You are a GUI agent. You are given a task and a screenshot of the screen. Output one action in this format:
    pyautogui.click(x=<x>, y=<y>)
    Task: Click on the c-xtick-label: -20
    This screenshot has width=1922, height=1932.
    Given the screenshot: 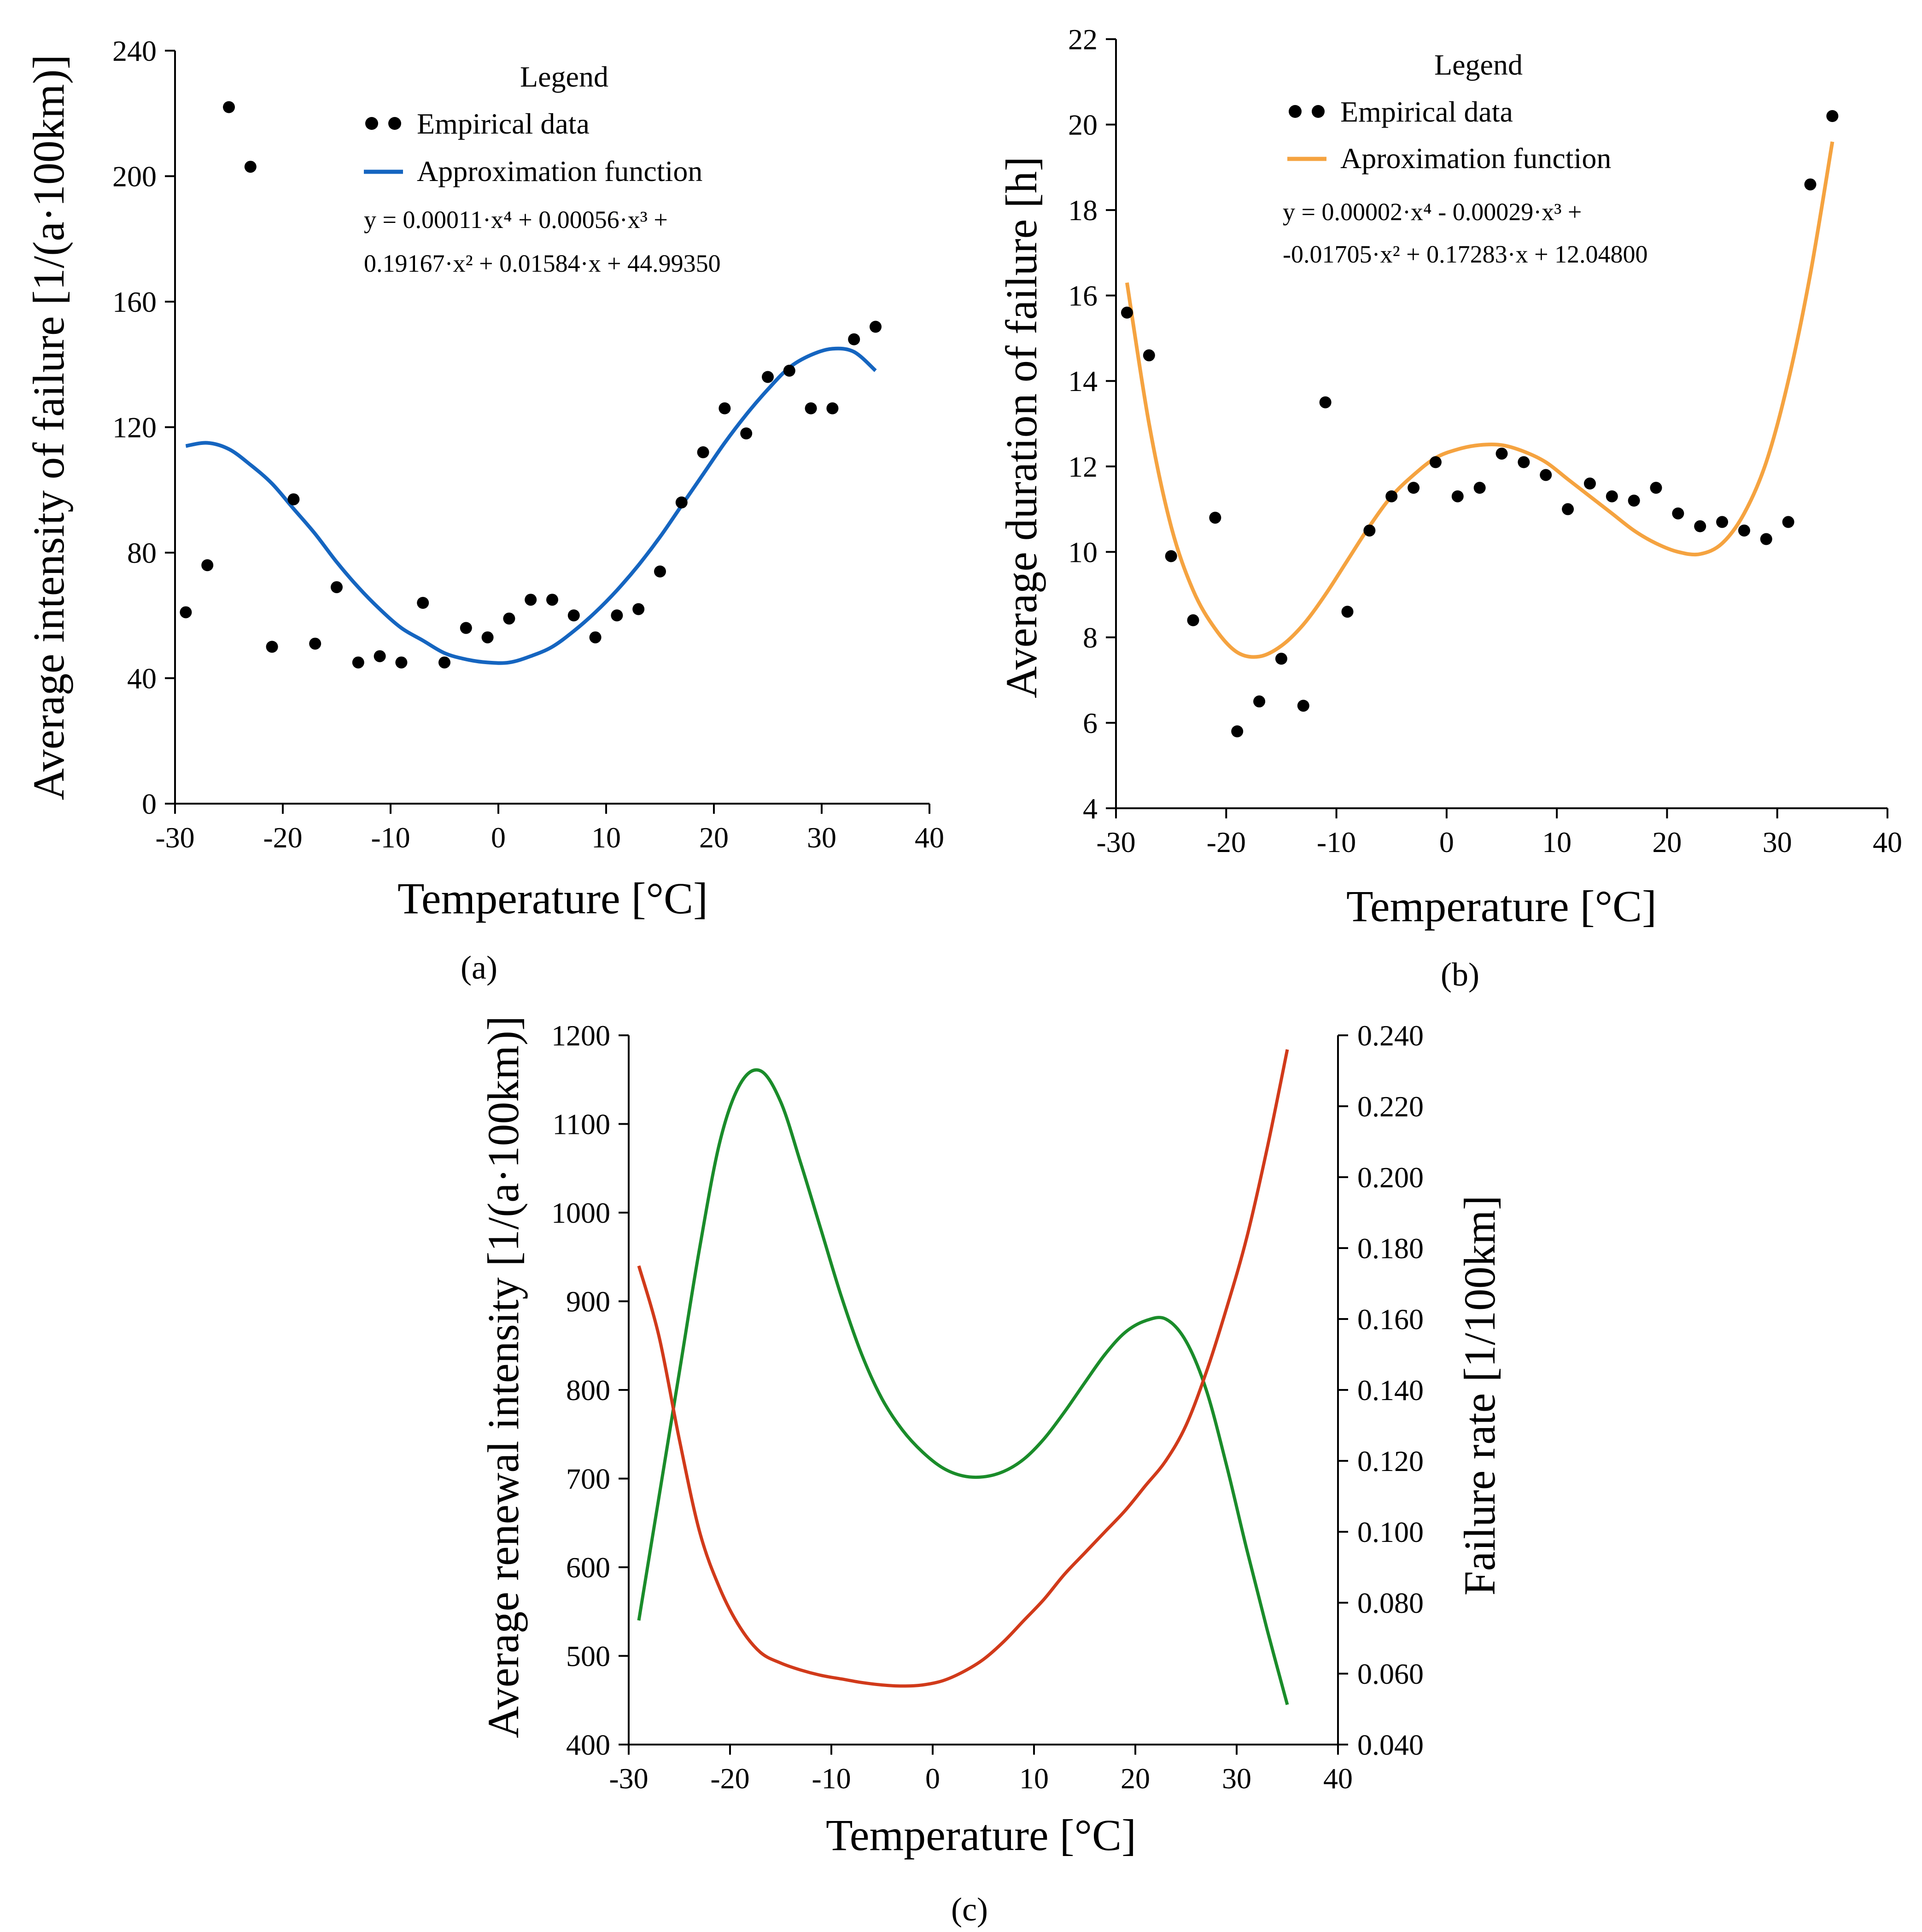 What is the action you would take?
    pyautogui.click(x=729, y=1778)
    